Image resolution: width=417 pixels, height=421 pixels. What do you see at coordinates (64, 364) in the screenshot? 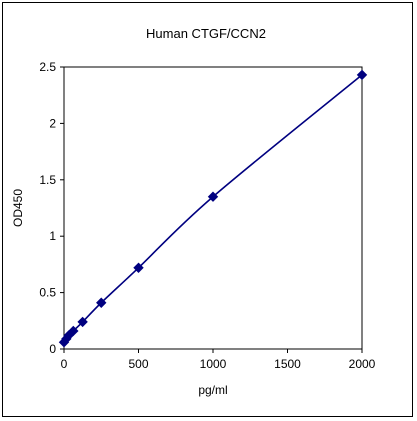
I see `x-tick-label: 0` at bounding box center [64, 364].